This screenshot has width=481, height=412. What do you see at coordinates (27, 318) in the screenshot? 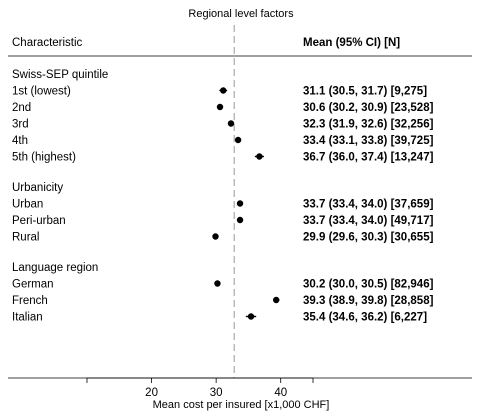
I see `row-label: Italian` at bounding box center [27, 318].